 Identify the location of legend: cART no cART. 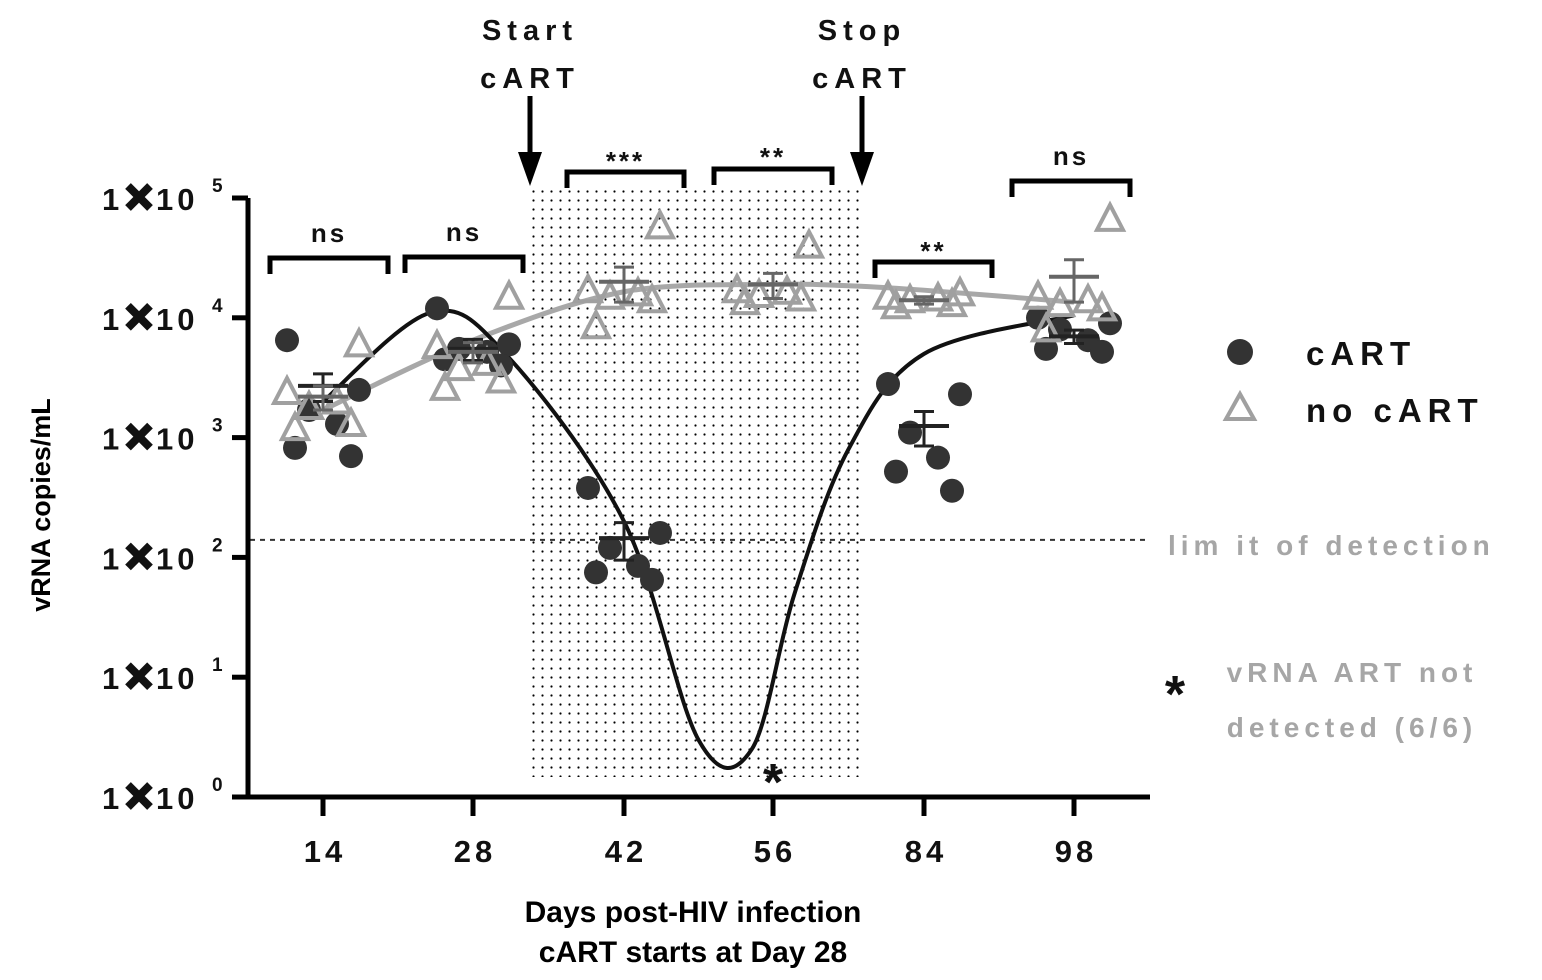
(1353, 382).